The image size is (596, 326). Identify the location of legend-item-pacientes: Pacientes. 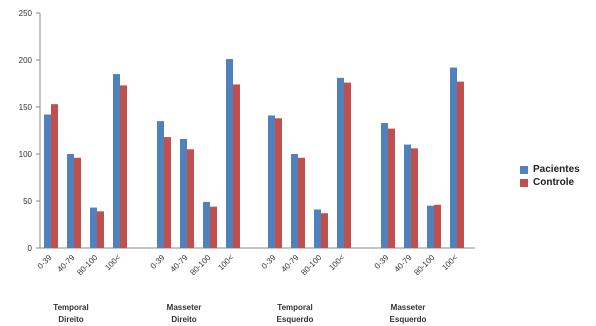
(550, 169).